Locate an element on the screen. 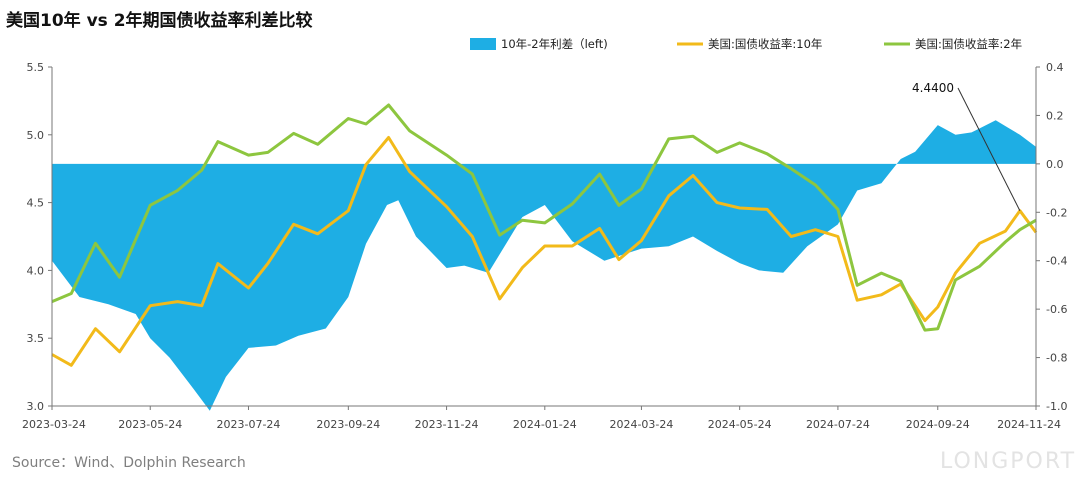 The image size is (1080, 483). legend-label: 美国:国债收益率:10年 is located at coordinates (765, 44).